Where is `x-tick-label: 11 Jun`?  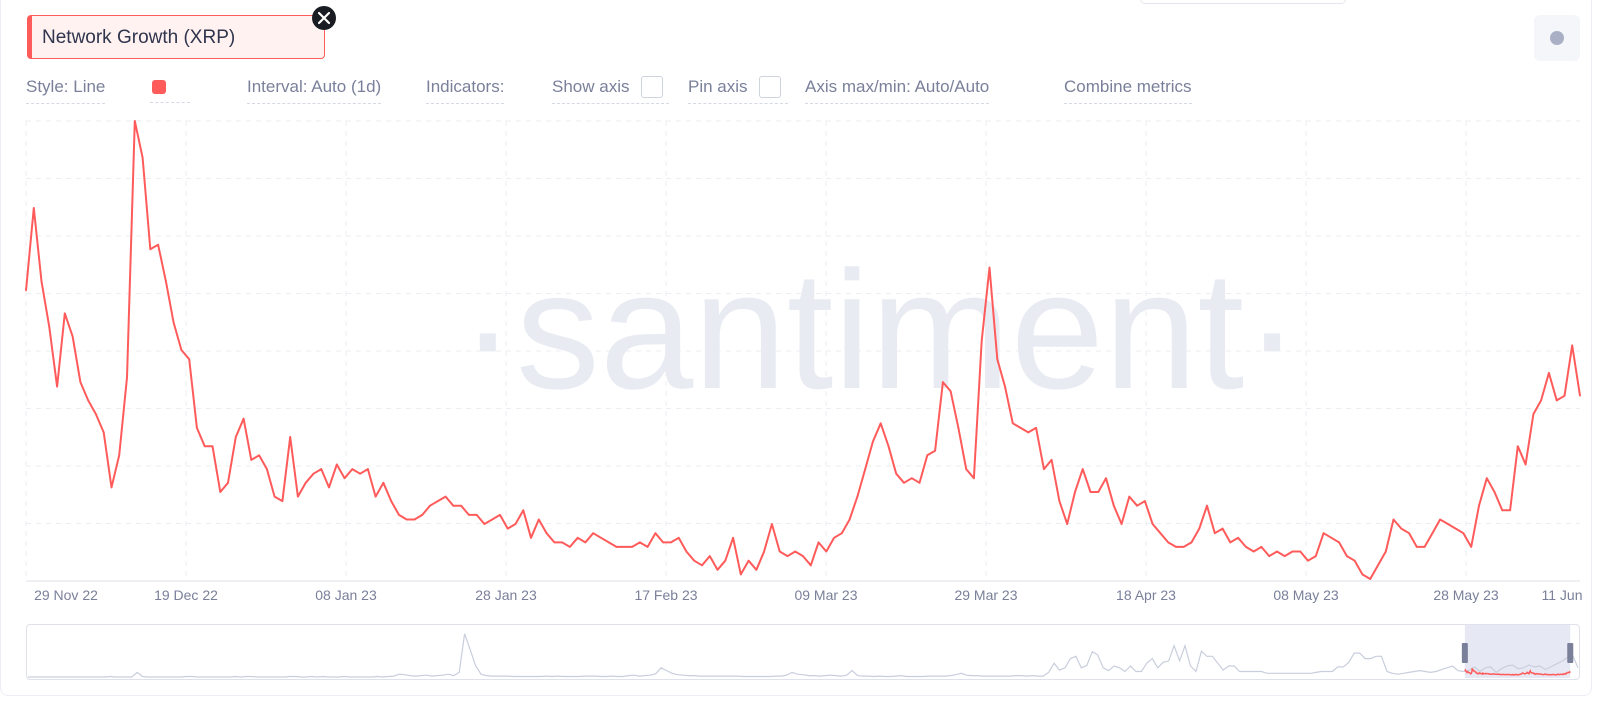
x-tick-label: 11 Jun is located at coordinates (1562, 595).